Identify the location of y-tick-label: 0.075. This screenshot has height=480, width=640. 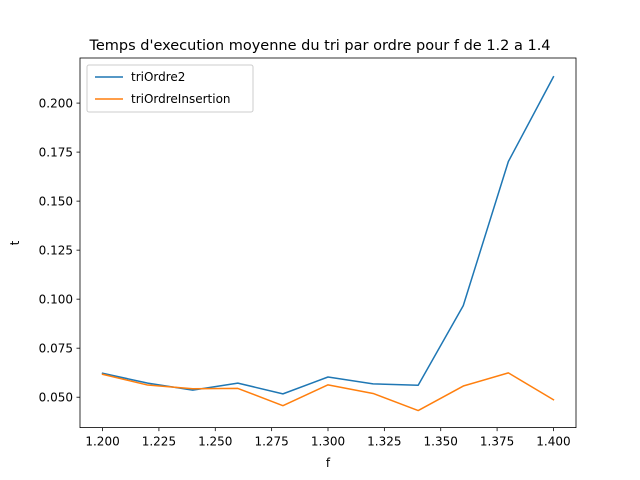
(56, 348).